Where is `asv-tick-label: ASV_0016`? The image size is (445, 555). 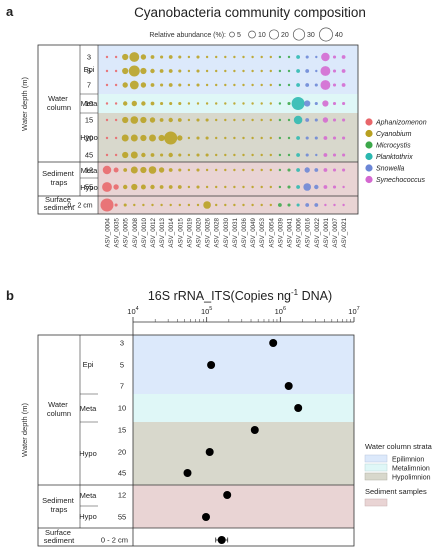
asv-tick-label: ASV_0016 is located at coordinates (308, 232).